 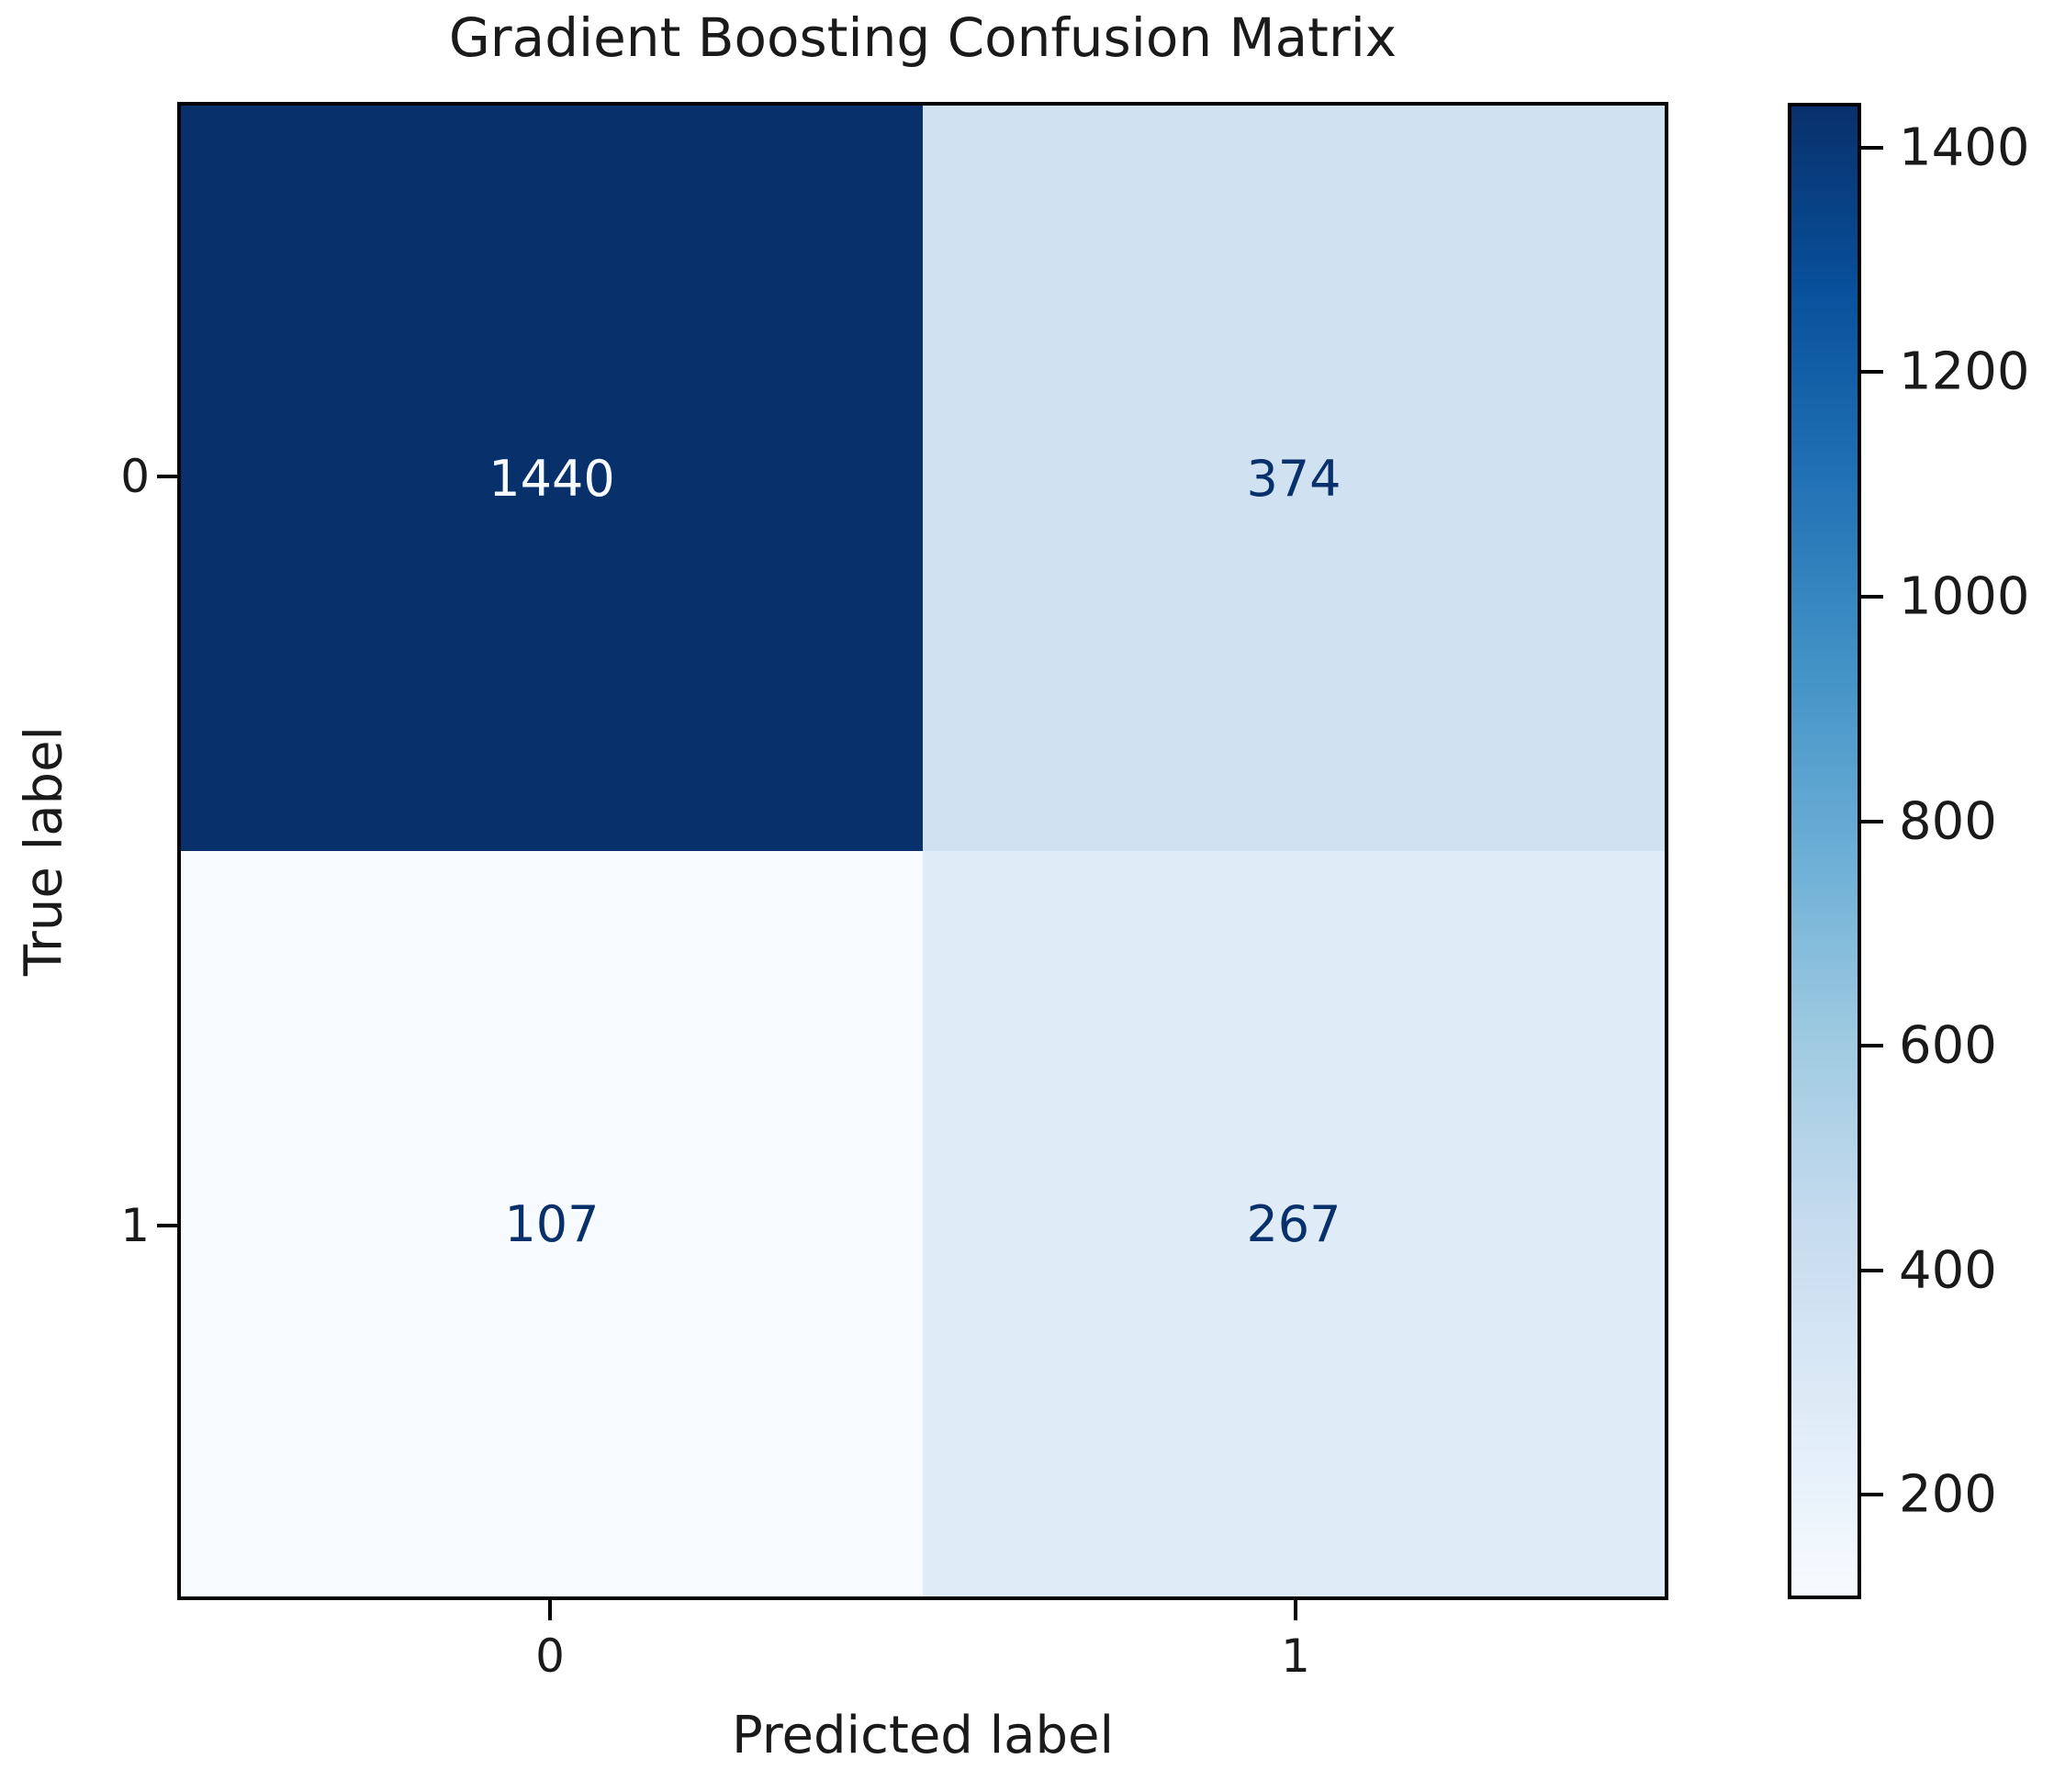 What do you see at coordinates (44, 851) in the screenshot?
I see `y-axis-label: True label` at bounding box center [44, 851].